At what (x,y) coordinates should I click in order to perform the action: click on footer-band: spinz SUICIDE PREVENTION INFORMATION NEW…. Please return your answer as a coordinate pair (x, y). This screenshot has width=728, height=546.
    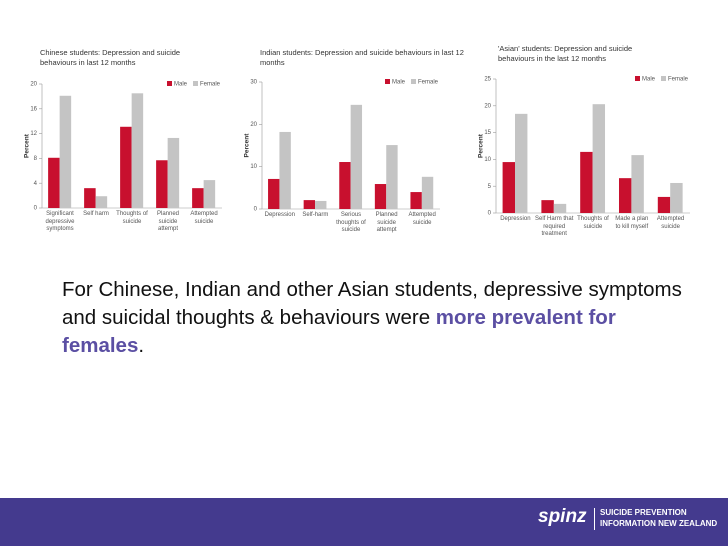
    Looking at the image, I should click on (364, 522).